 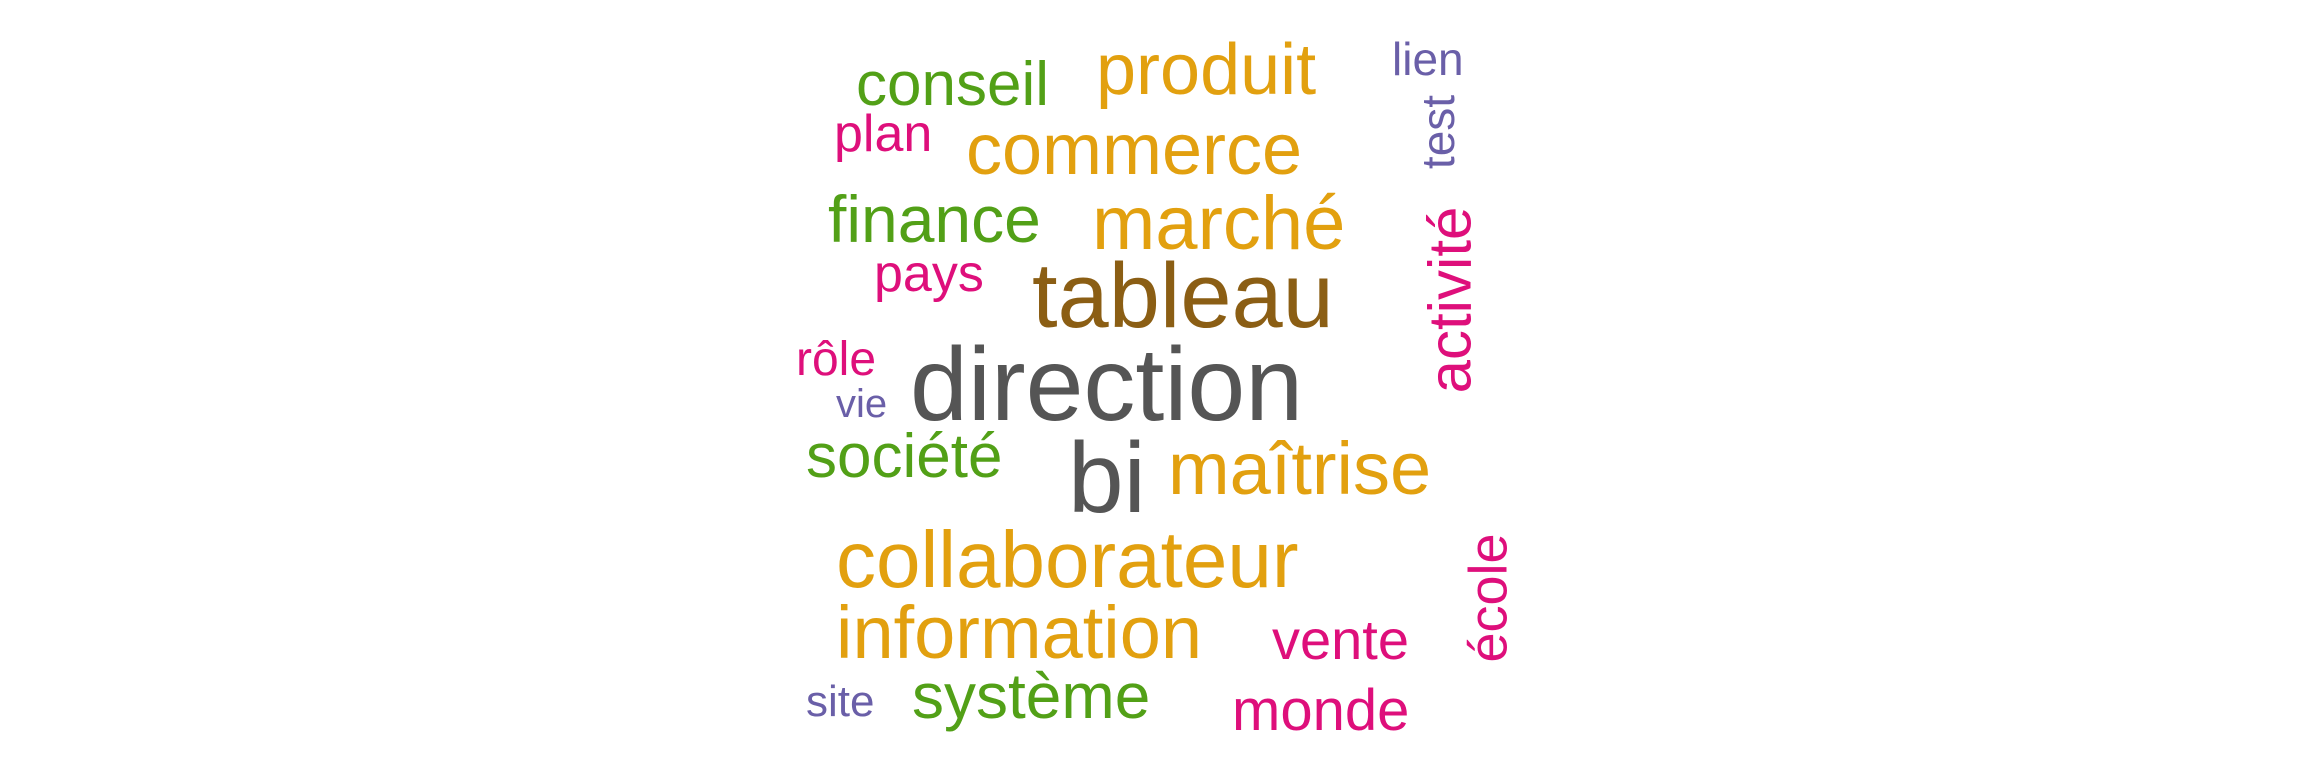 I want to click on word-finance: finance, so click(x=934, y=219).